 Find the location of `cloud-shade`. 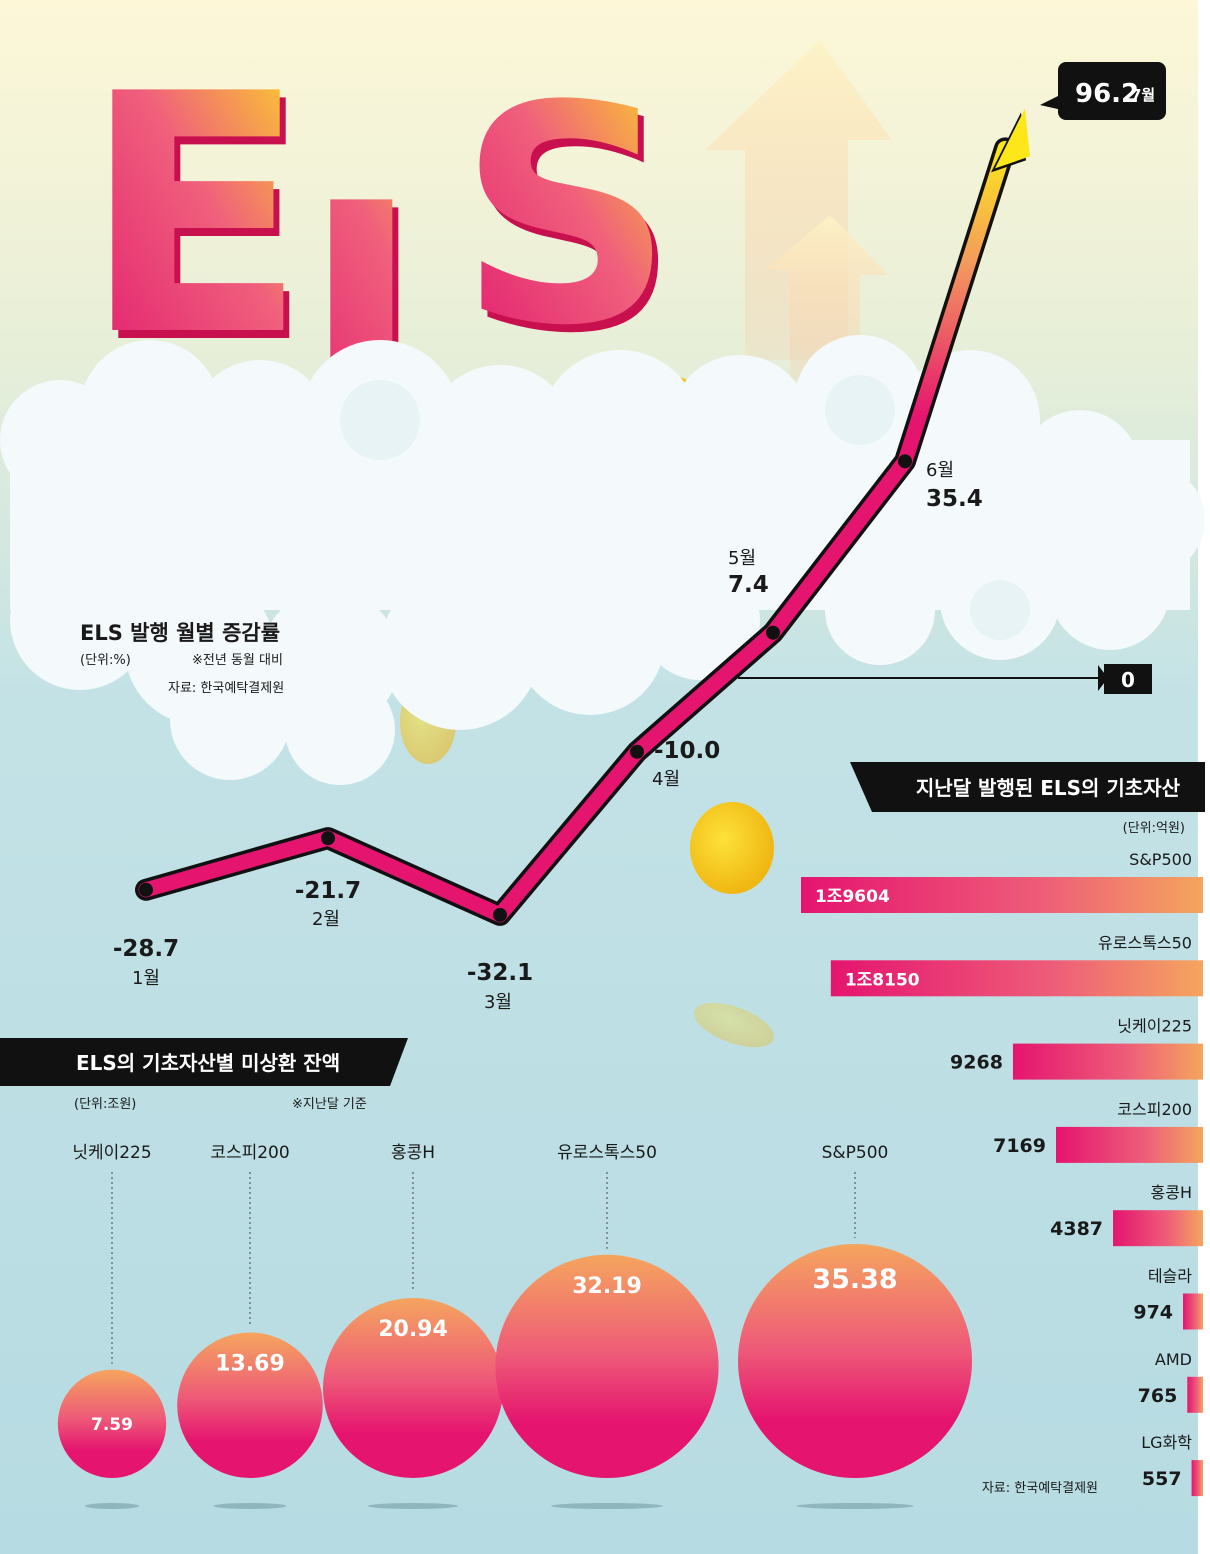

cloud-shade is located at coordinates (685, 507).